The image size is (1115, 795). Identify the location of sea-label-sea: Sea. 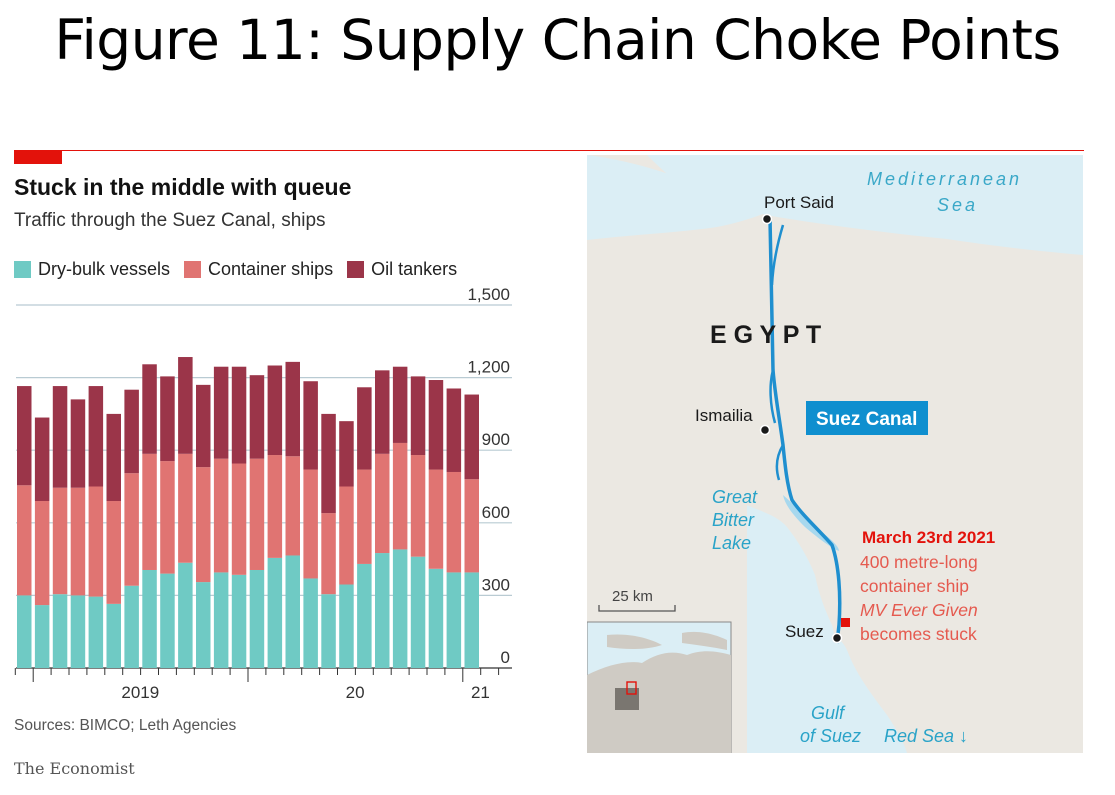
(957, 205).